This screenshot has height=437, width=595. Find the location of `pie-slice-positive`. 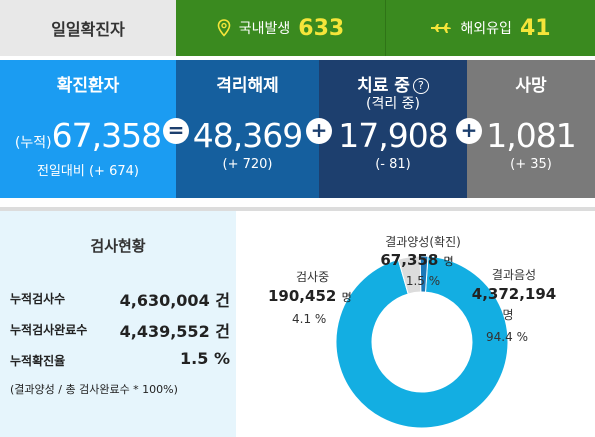

pie-slice-positive is located at coordinates (424, 274).